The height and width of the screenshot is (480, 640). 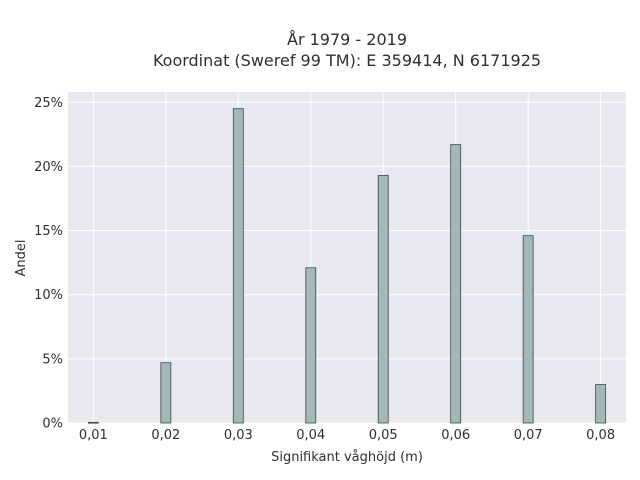 What do you see at coordinates (347, 39) in the screenshot?
I see `chart-title-line-1: År 1979 - 2019` at bounding box center [347, 39].